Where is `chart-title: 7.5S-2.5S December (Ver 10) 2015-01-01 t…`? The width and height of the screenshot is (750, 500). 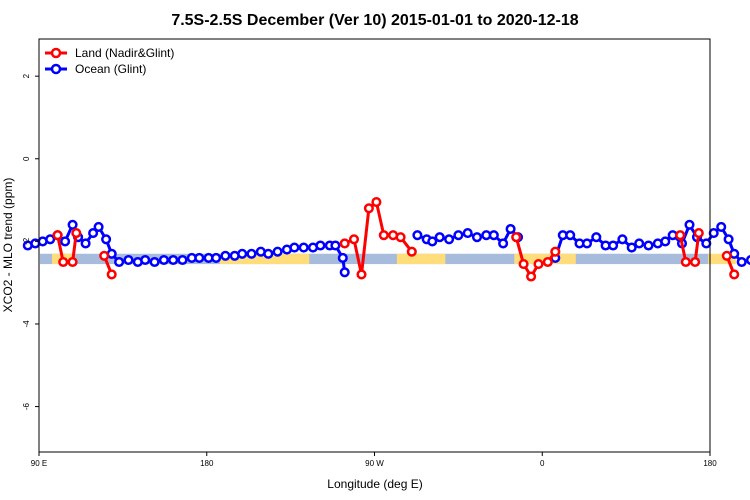 chart-title: 7.5S-2.5S December (Ver 10) 2015-01-01 t… is located at coordinates (374, 20).